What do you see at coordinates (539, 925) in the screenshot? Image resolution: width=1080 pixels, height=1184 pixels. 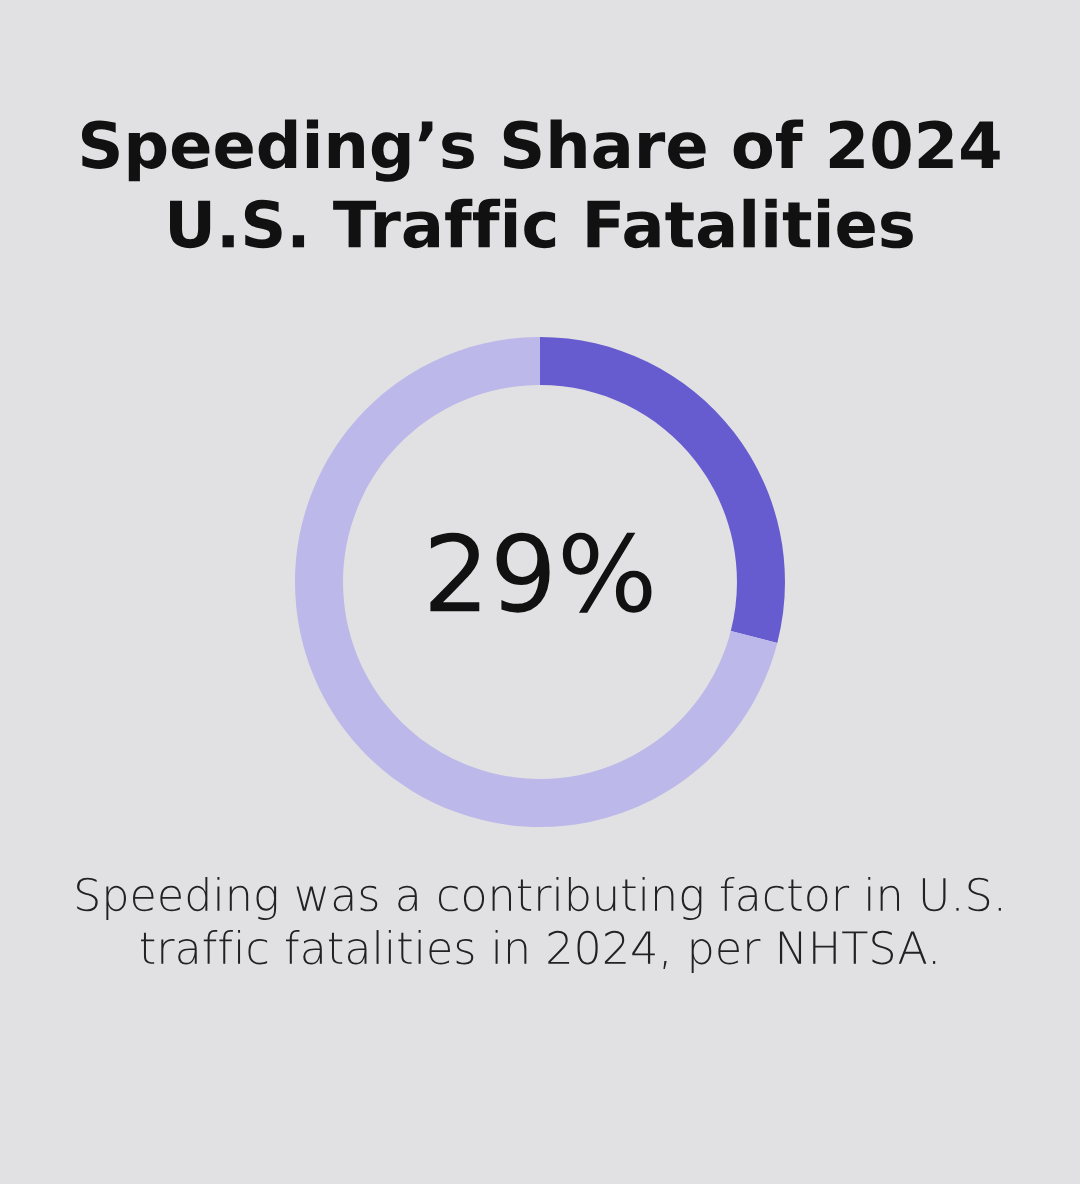 I see `text: Speeding was a contributing factor in U.S. traffic fatalities in 2024, per NHTSA.` at bounding box center [539, 925].